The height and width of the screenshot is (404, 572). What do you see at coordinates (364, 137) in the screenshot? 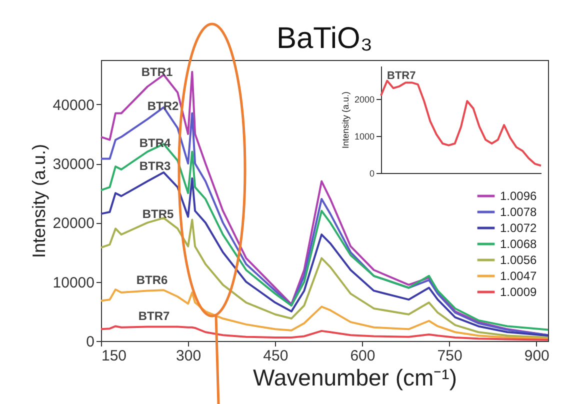
I see `y-tick-label: 1000` at bounding box center [364, 137].